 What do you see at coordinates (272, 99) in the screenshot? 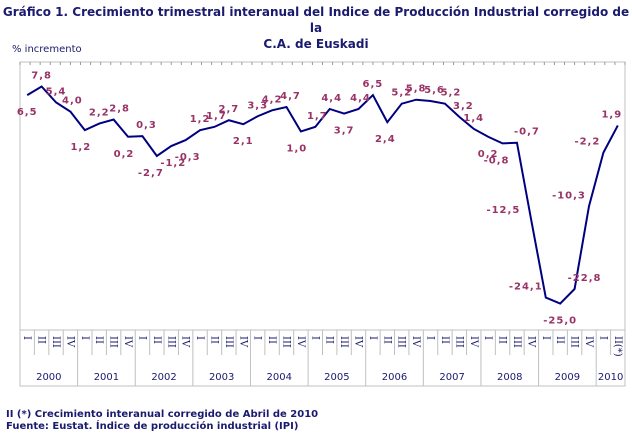
I see `data-label: 4,2` at bounding box center [272, 99].